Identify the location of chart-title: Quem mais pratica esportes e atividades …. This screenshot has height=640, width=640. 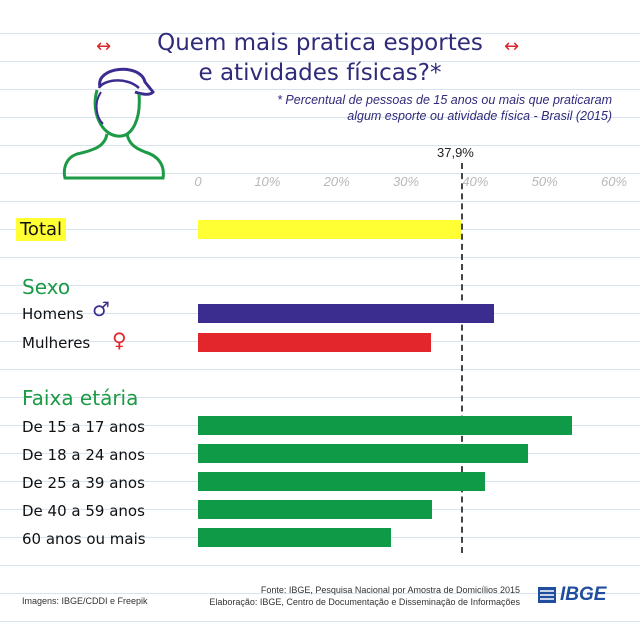
(320, 58).